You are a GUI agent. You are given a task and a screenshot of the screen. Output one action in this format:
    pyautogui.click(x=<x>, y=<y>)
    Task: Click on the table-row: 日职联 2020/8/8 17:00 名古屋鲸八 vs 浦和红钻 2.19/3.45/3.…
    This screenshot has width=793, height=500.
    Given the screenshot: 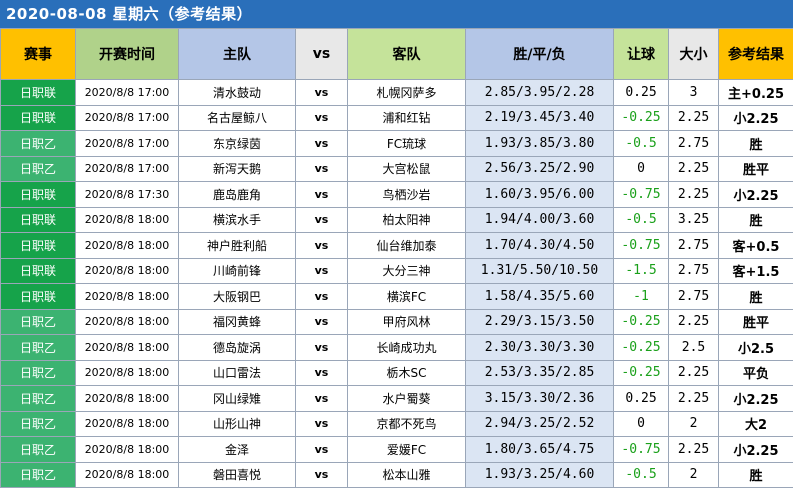 What is the action you would take?
    pyautogui.click(x=396, y=117)
    